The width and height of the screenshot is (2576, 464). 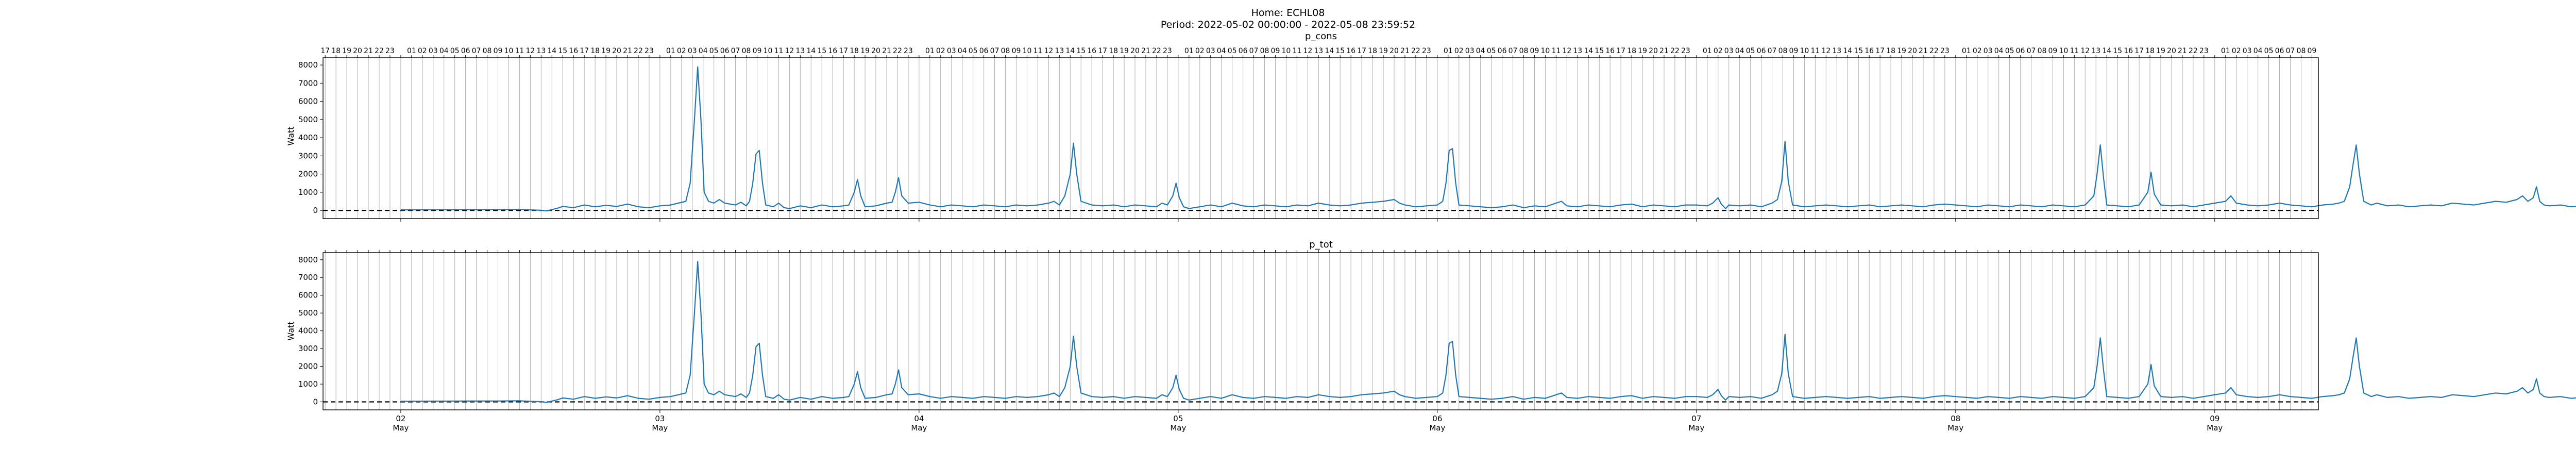 I want to click on x-top-tick-label: 21, so click(x=1664, y=51).